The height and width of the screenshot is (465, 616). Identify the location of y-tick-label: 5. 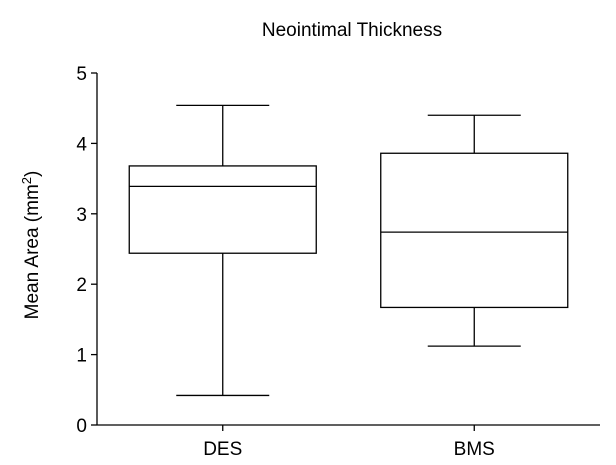
(81, 74).